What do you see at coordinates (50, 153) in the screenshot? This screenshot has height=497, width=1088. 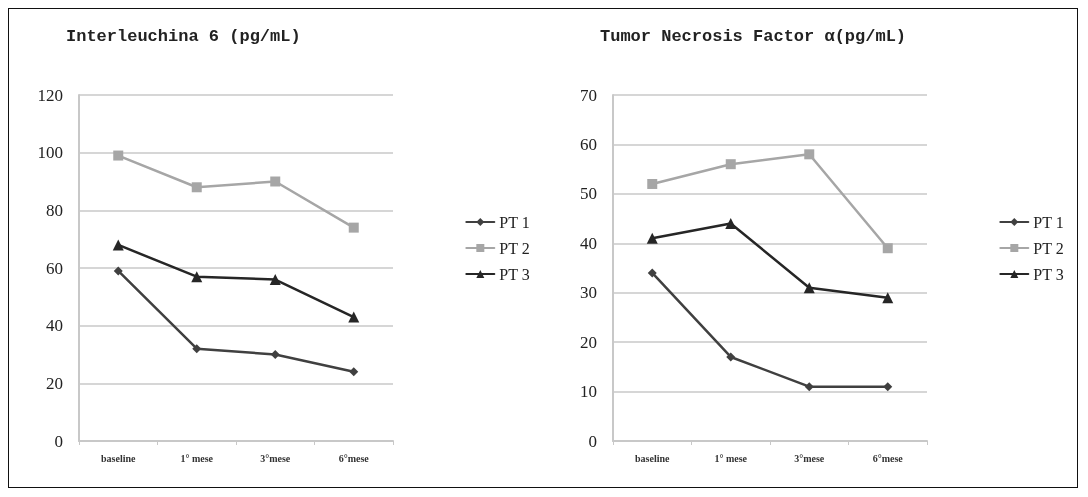 I see `y-tick-label: 100` at bounding box center [50, 153].